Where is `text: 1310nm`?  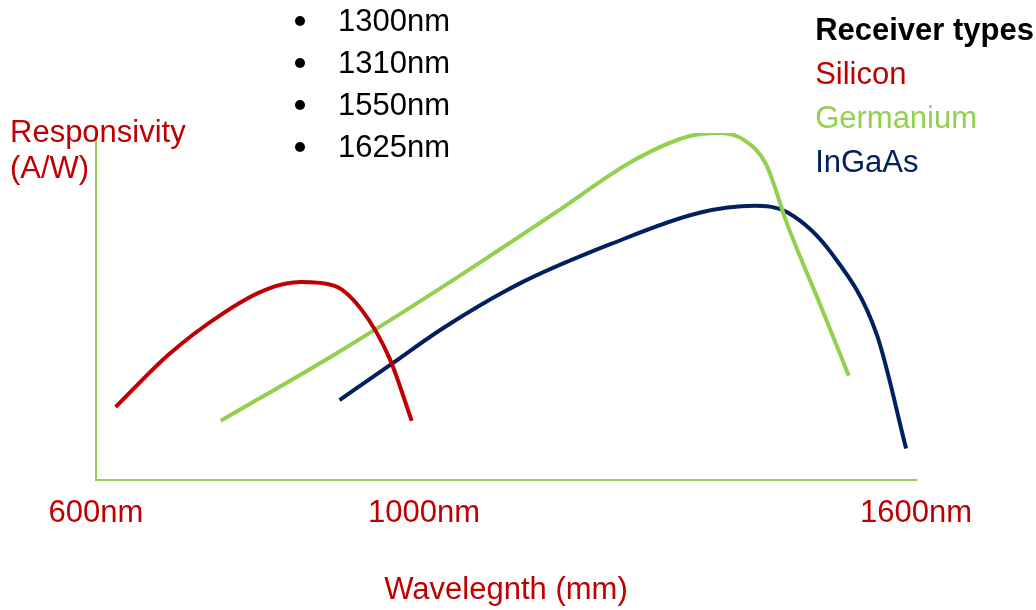 text: 1310nm is located at coordinates (394, 63).